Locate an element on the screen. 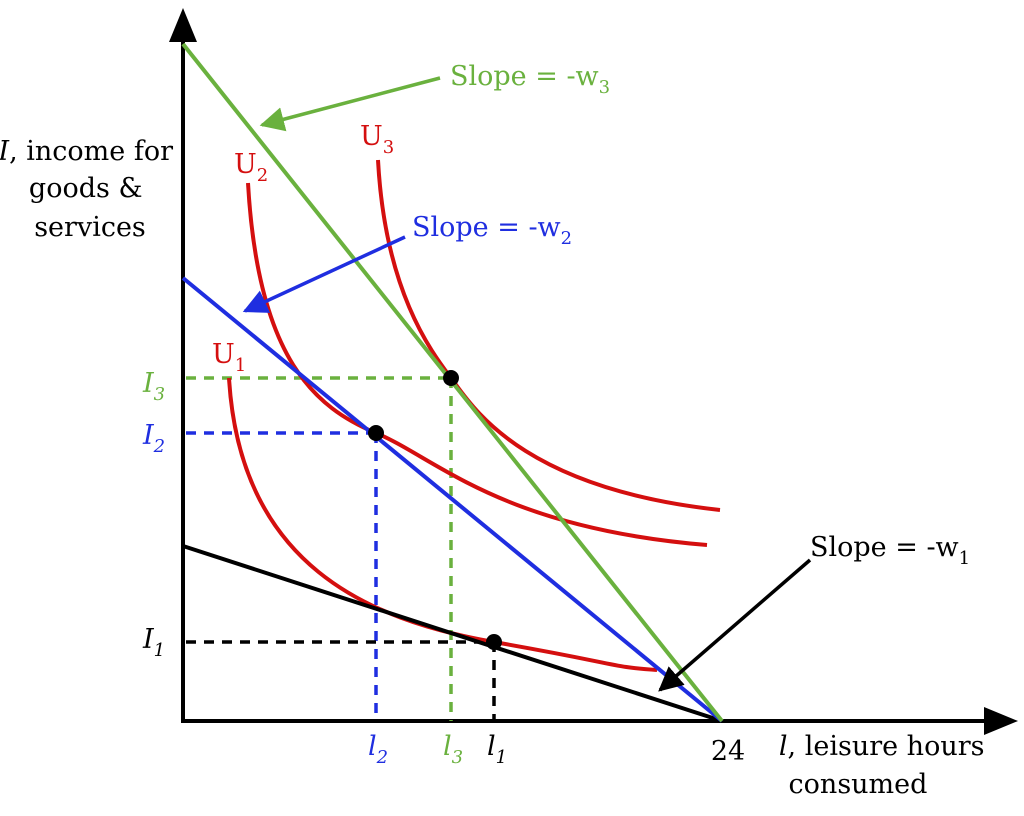 This screenshot has width=1024, height=816. curve-label-u3: U3 is located at coordinates (377, 139).